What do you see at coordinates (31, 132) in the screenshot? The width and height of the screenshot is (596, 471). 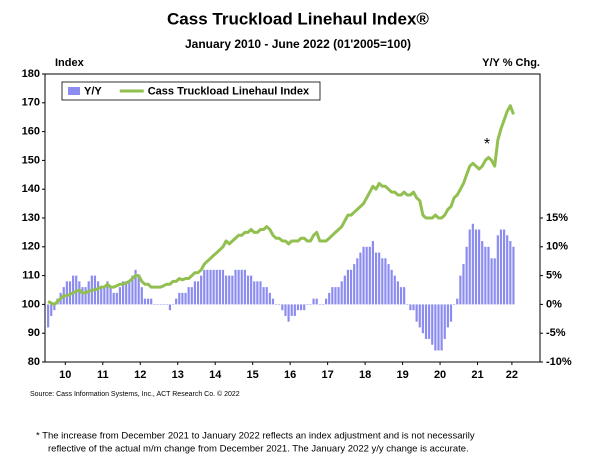 I see `y-tick-label: 160` at bounding box center [31, 132].